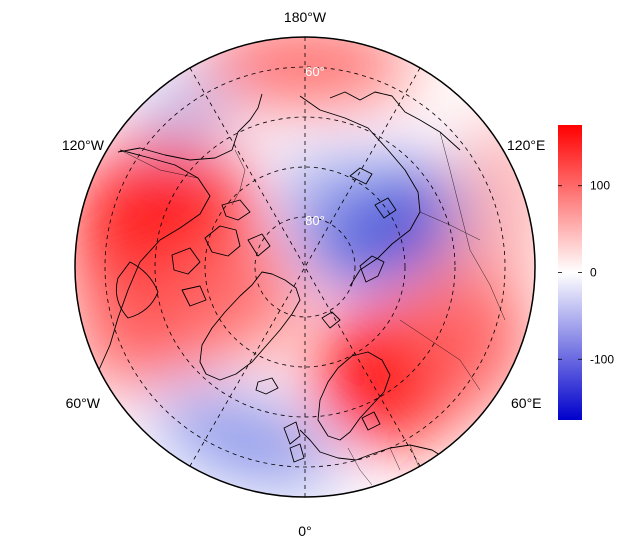 This screenshot has width=625, height=552. What do you see at coordinates (305, 17) in the screenshot?
I see `lon-label-top: 180°W` at bounding box center [305, 17].